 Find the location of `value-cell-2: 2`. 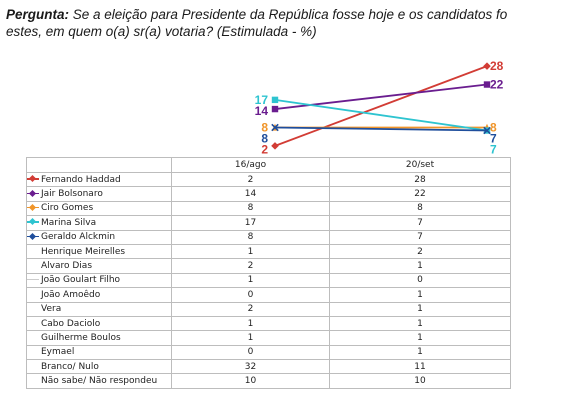

value-cell-2: 2 is located at coordinates (420, 251).